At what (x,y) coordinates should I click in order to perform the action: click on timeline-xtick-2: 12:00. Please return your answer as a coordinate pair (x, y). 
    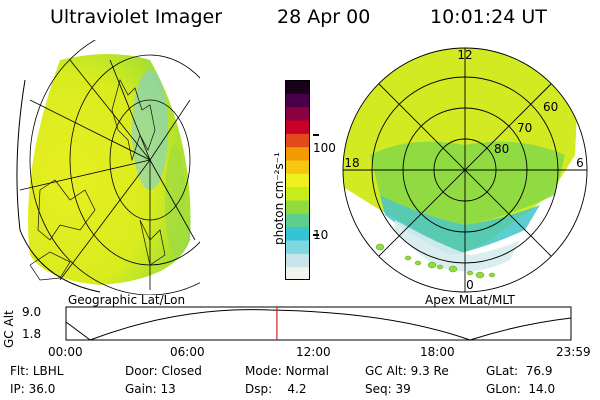
    Looking at the image, I should click on (313, 352).